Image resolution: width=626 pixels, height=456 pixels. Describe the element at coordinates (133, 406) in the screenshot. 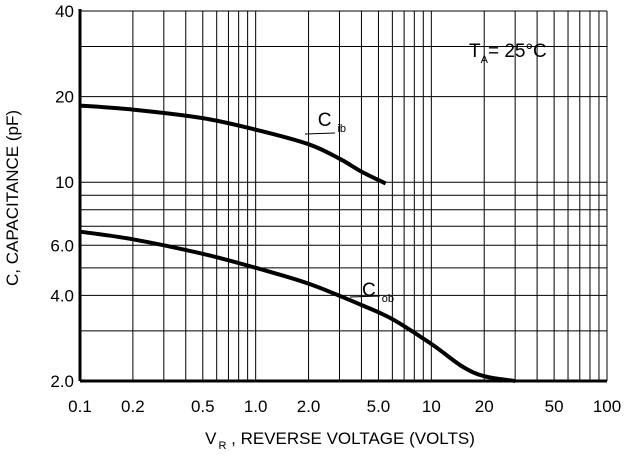

I see `x-tick-label: 0.2` at that location.